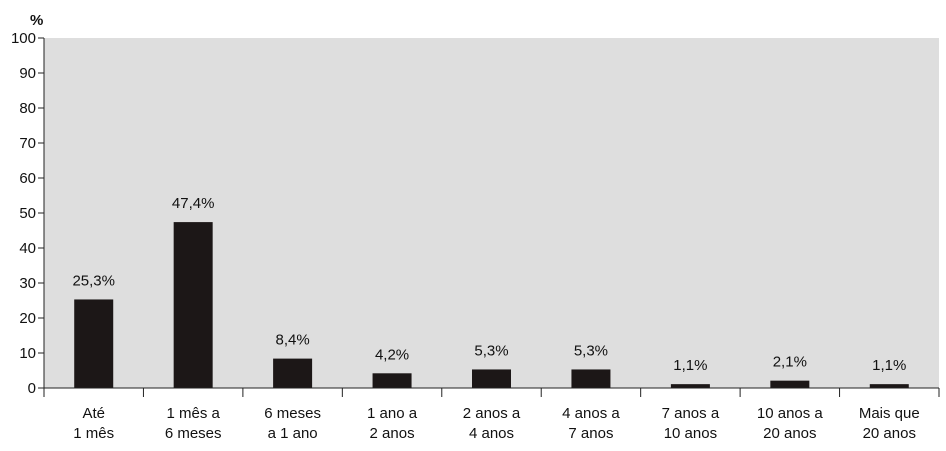 Image resolution: width=946 pixels, height=451 pixels. Describe the element at coordinates (491, 433) in the screenshot. I see `x-tick-label: 4 anos` at that location.